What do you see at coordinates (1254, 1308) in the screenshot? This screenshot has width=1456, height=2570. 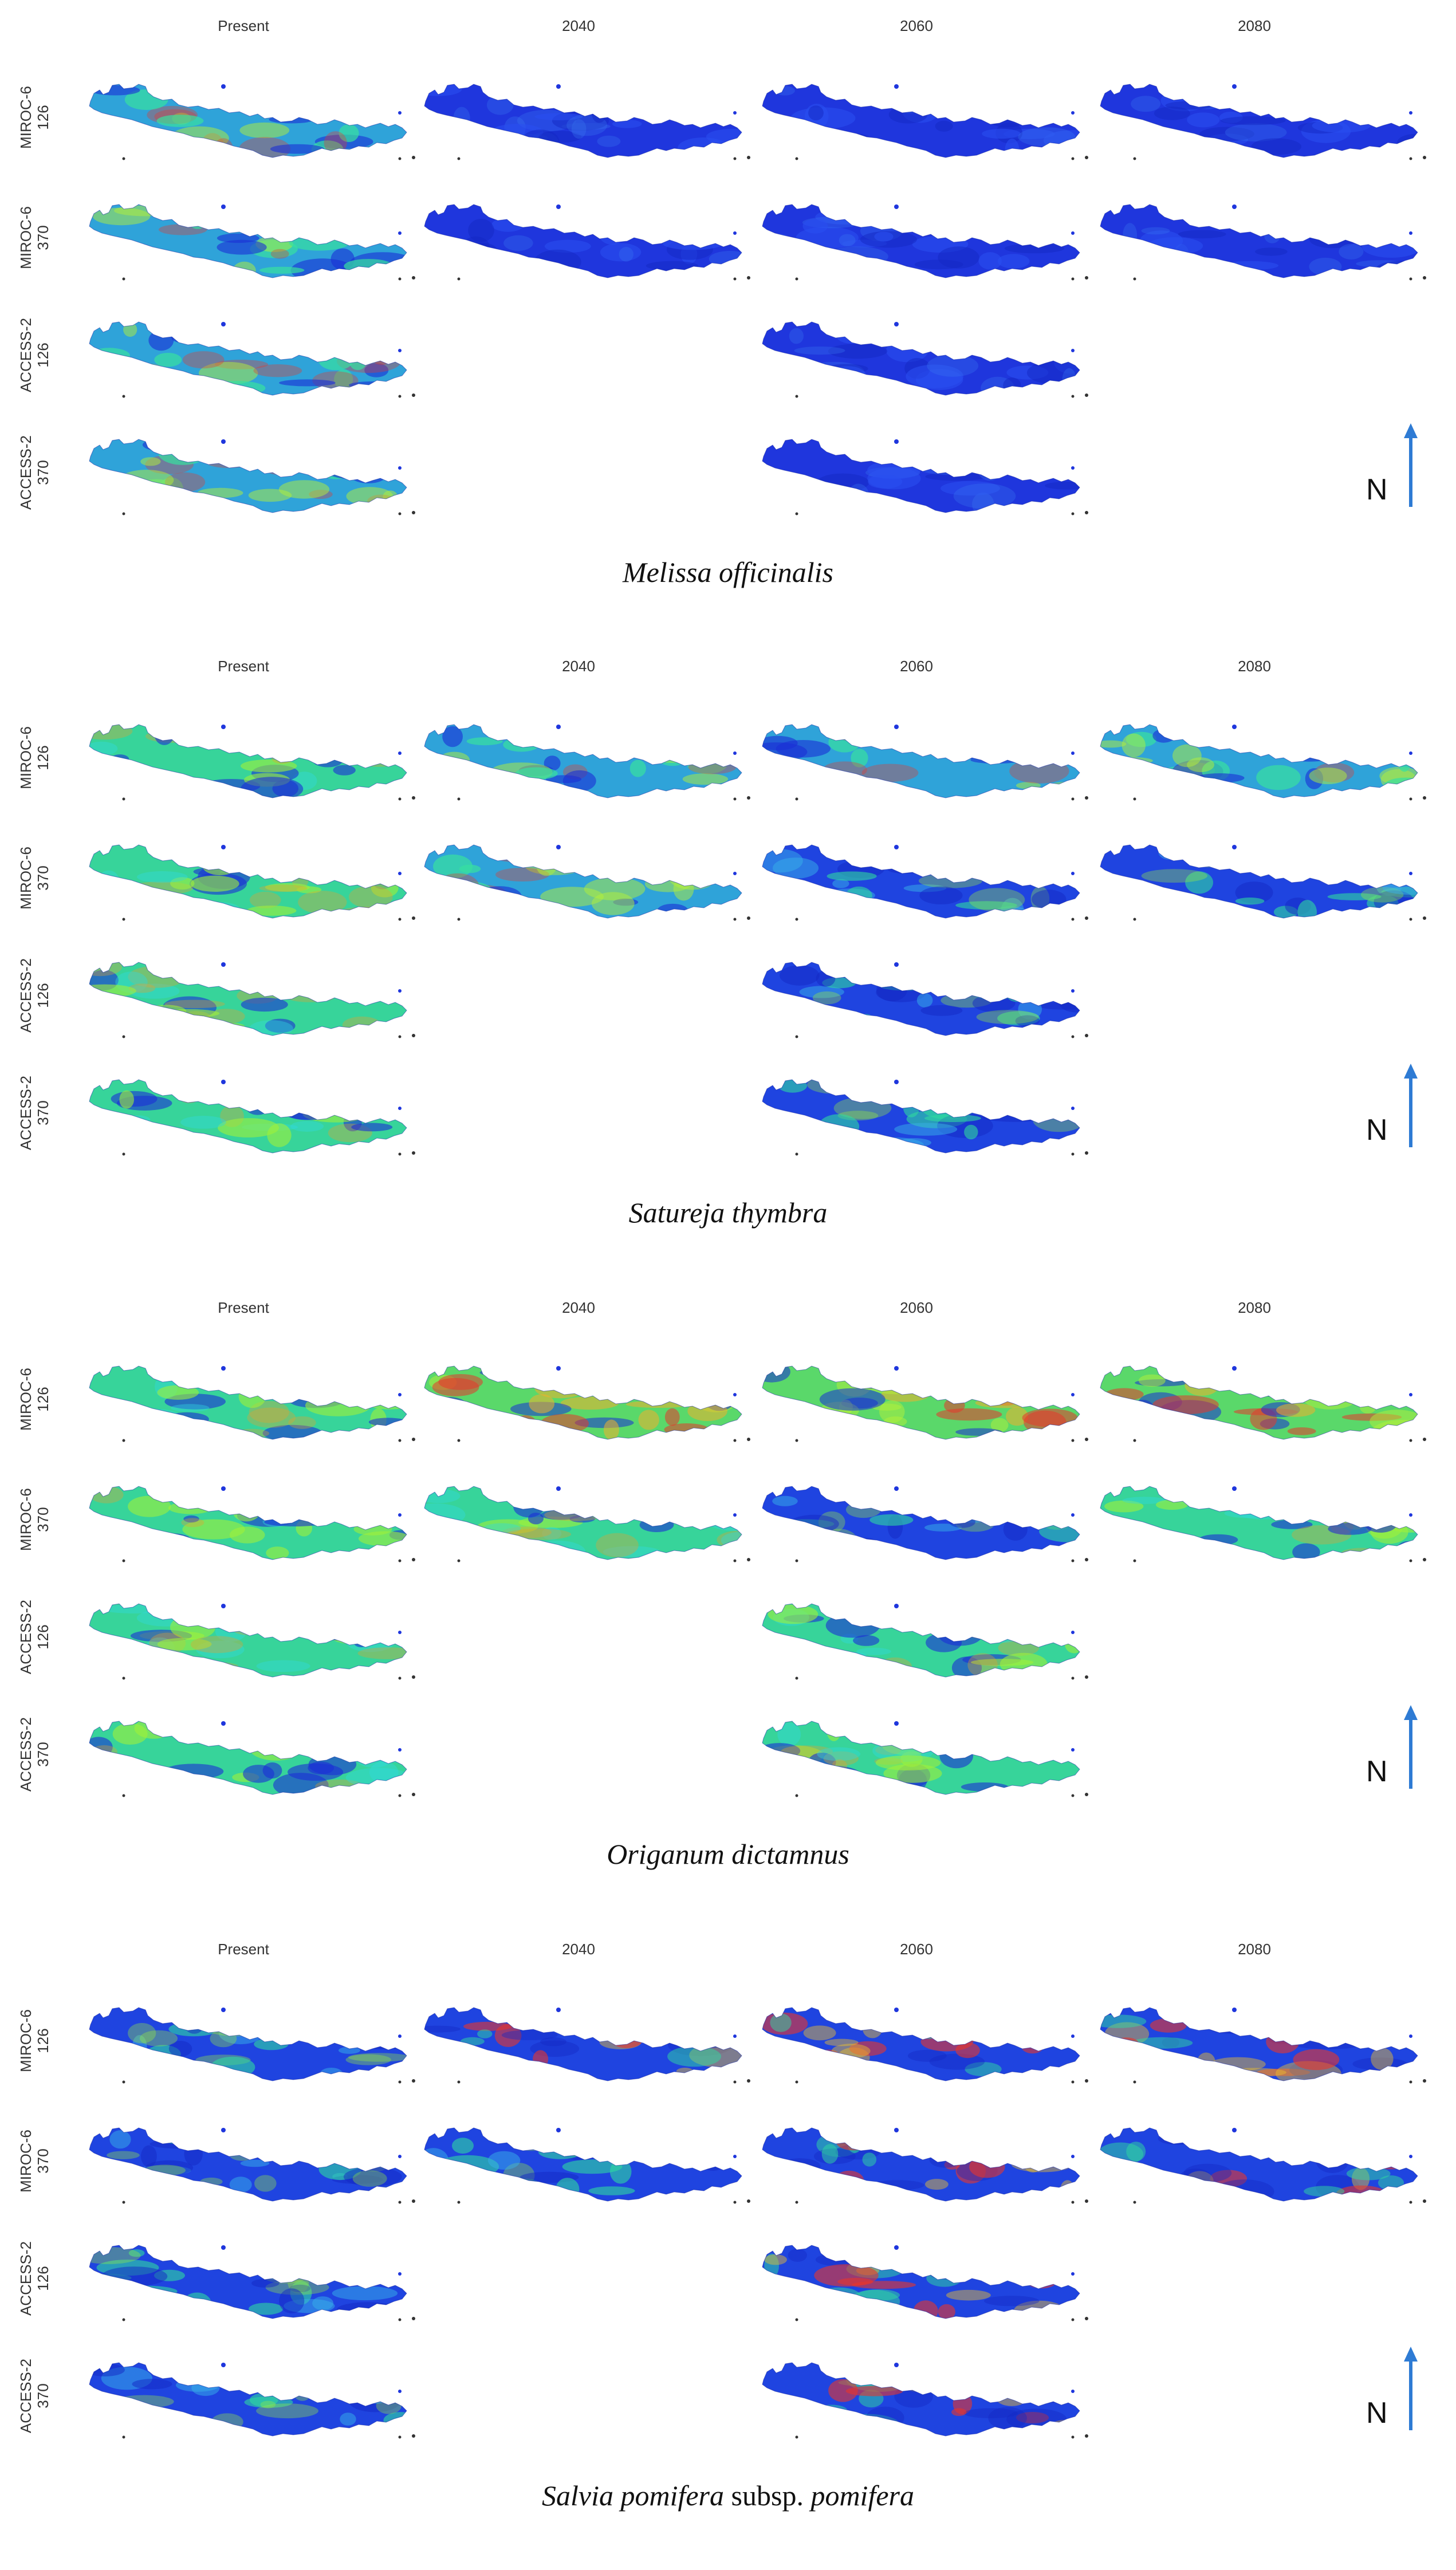 I see `column-header: 2080` at bounding box center [1254, 1308].